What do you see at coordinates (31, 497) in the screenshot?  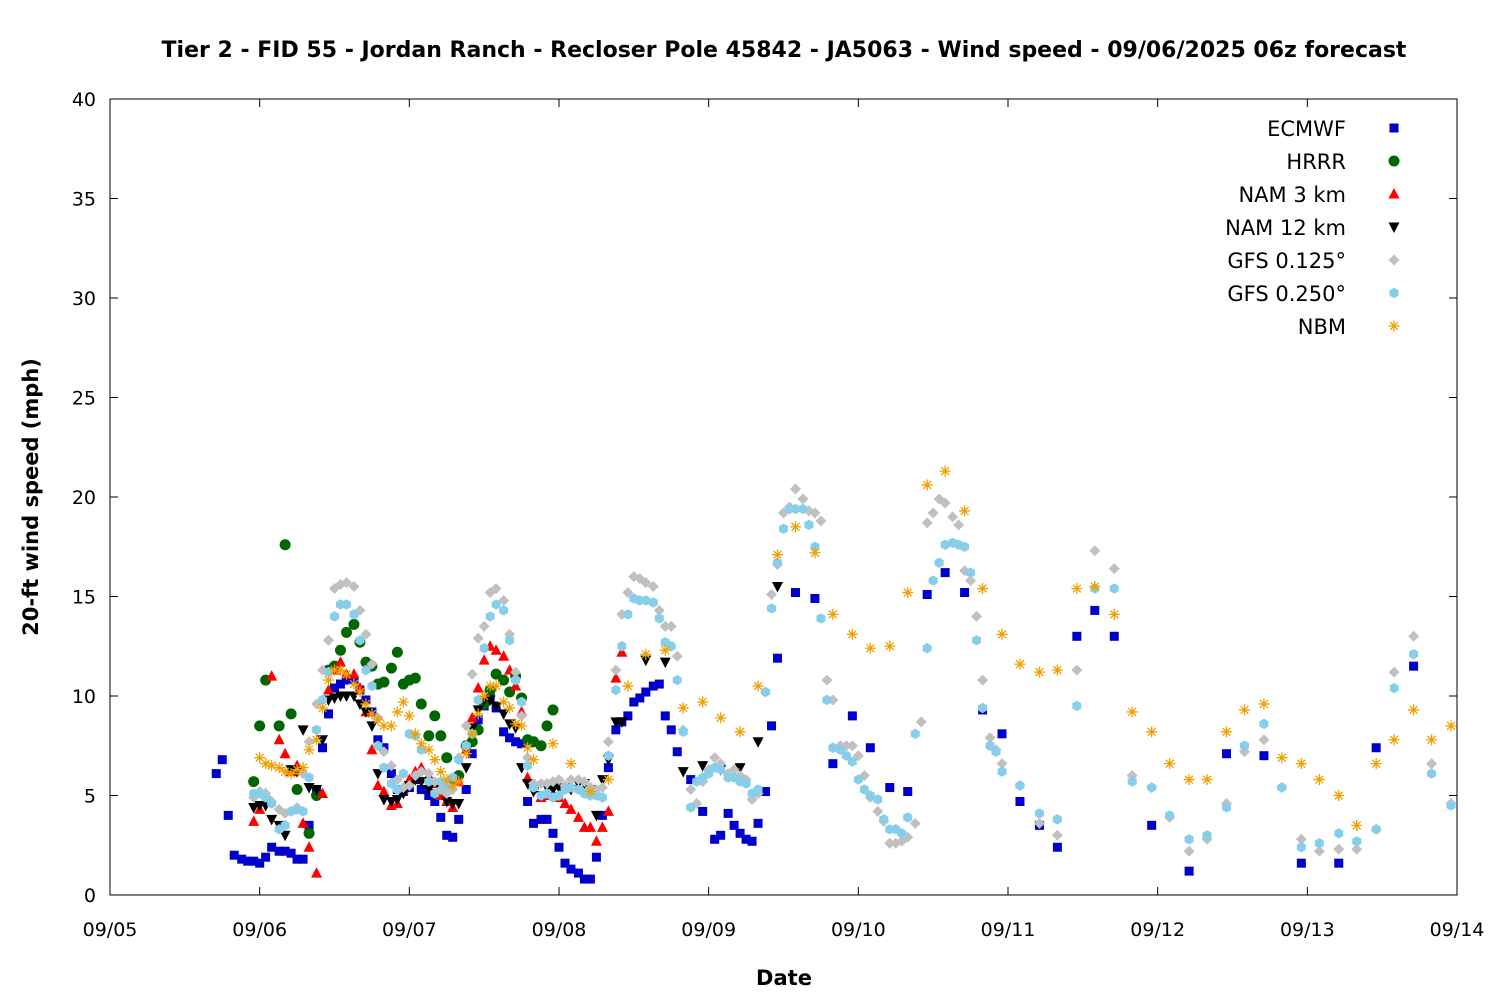 I see `y-axis-label: 20-ft wind speed (mph)` at bounding box center [31, 497].